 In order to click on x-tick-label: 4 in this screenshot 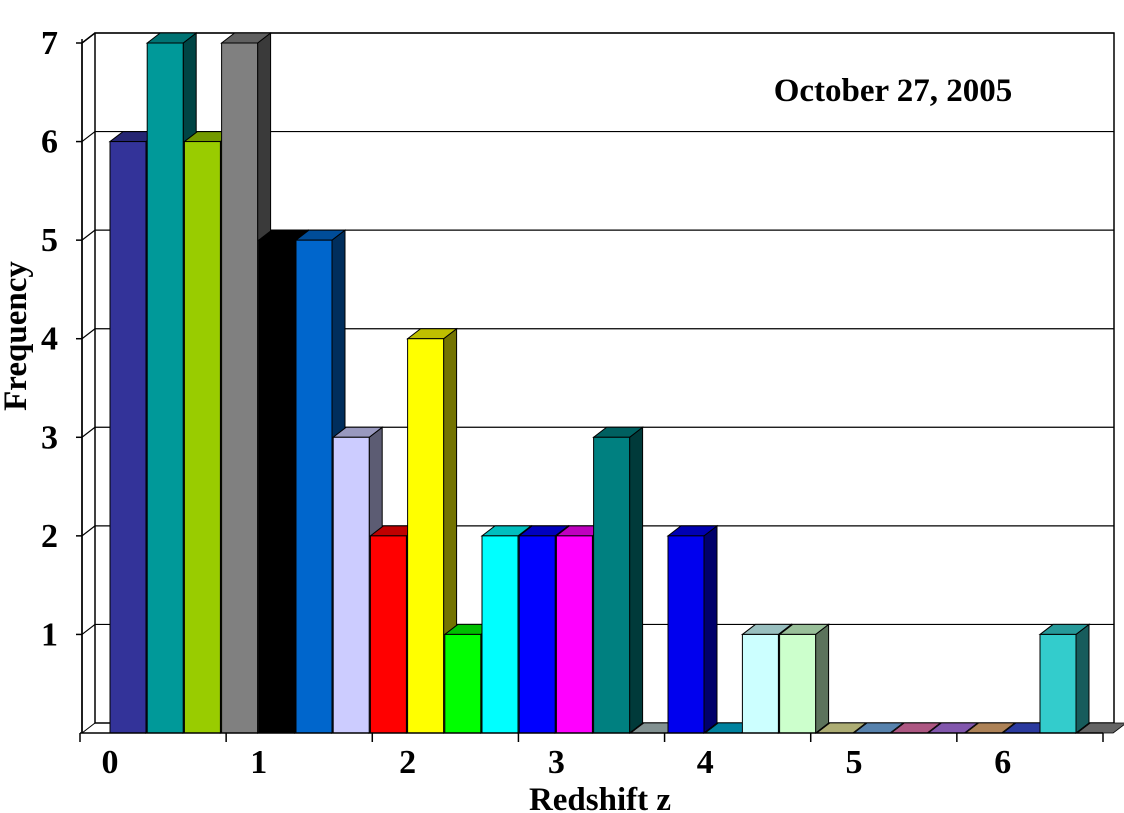, I will do `click(705, 762)`.